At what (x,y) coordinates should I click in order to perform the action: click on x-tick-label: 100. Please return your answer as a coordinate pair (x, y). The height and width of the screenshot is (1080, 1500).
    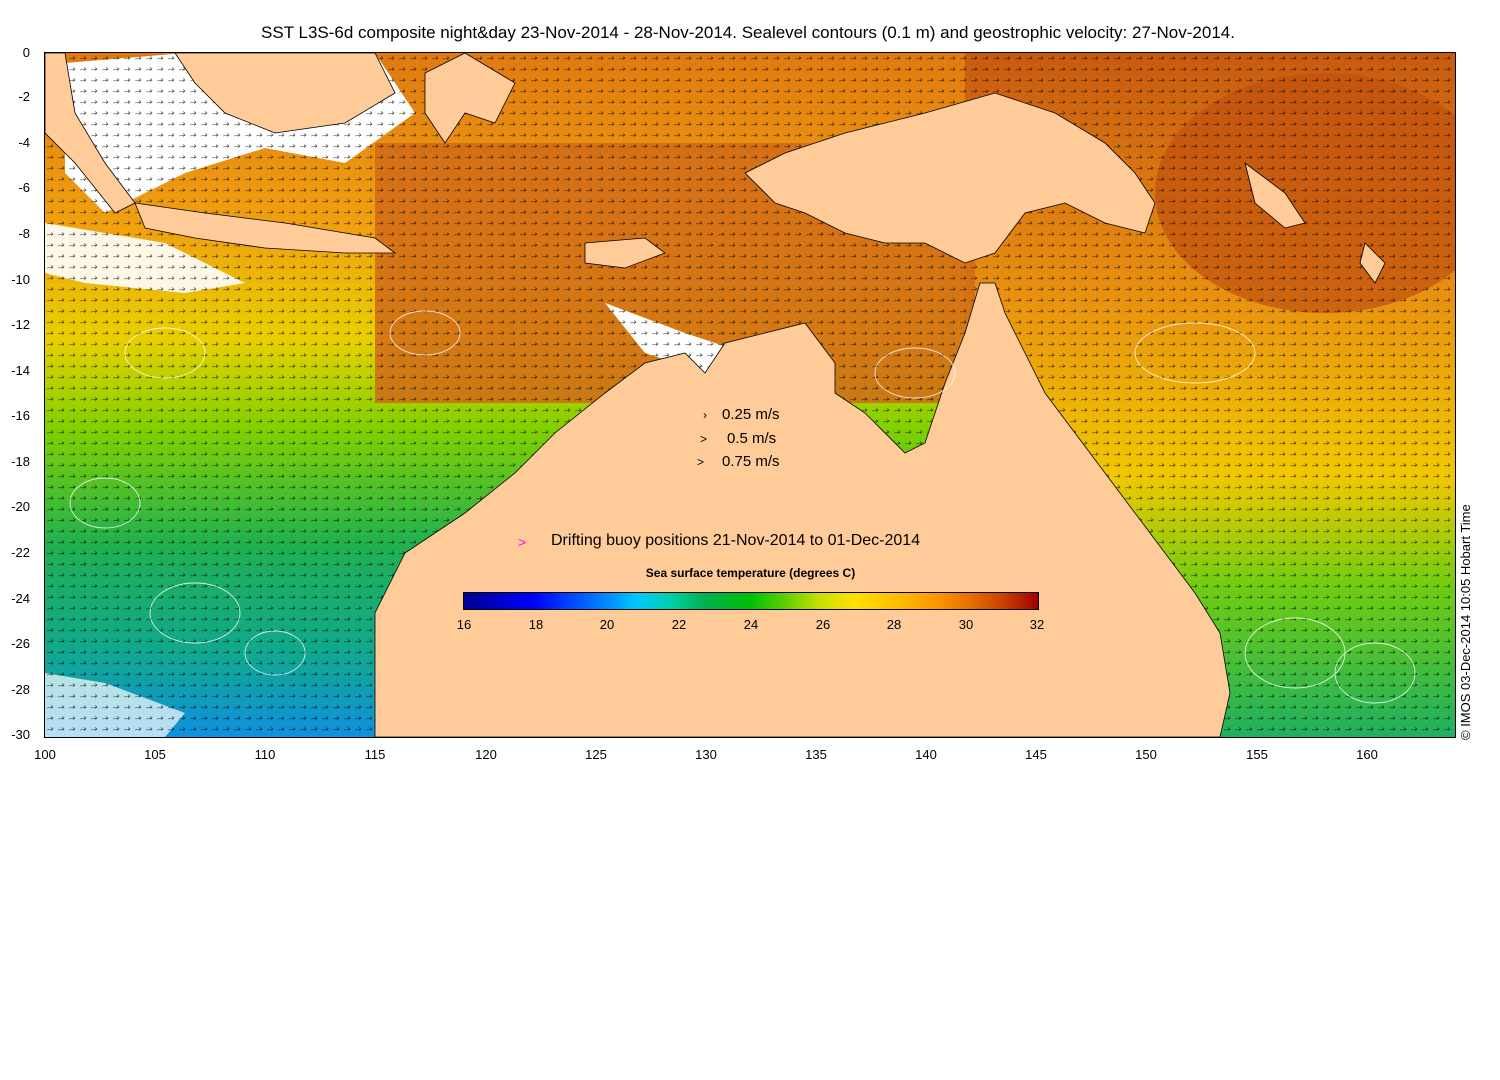
    Looking at the image, I should click on (45, 754).